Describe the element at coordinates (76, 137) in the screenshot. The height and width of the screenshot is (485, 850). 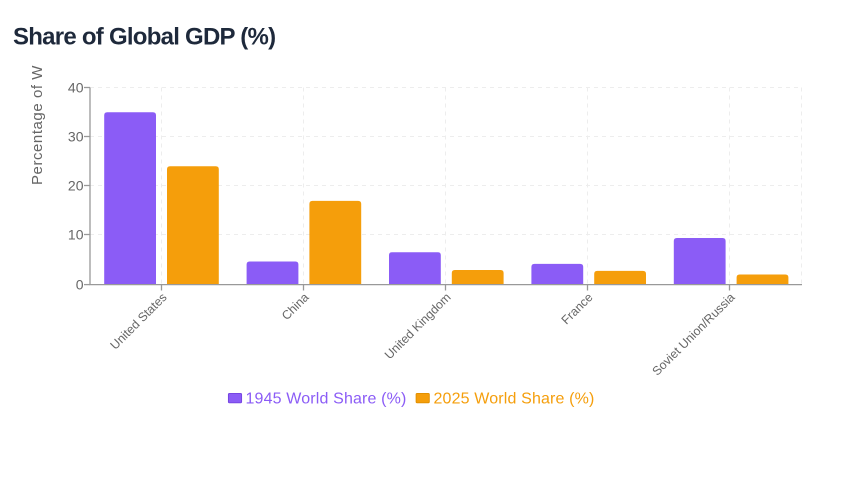
I see `svg-text: 30` at that location.